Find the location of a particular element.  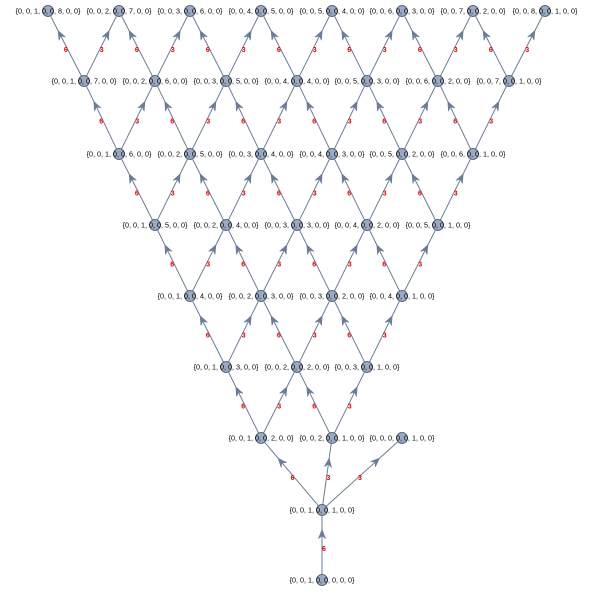

node-3-3: {0, 0, 4, 0, 0, 2, 0, 0} is located at coordinates (367, 225).